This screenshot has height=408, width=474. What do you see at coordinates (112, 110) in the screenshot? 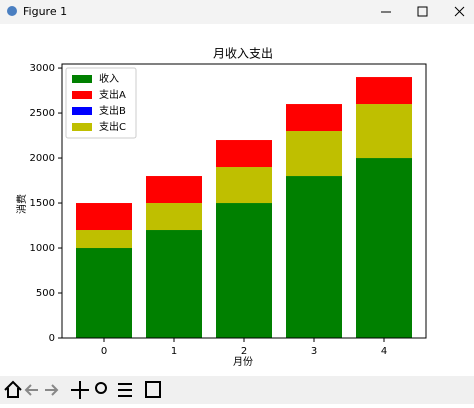
I see `legend-label: 支出B` at bounding box center [112, 110].